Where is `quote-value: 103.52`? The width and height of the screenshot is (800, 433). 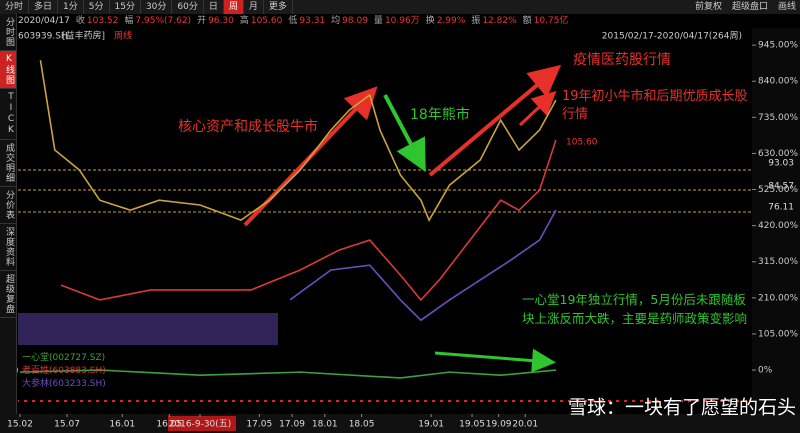
quote-value: 103.52 is located at coordinates (102, 21).